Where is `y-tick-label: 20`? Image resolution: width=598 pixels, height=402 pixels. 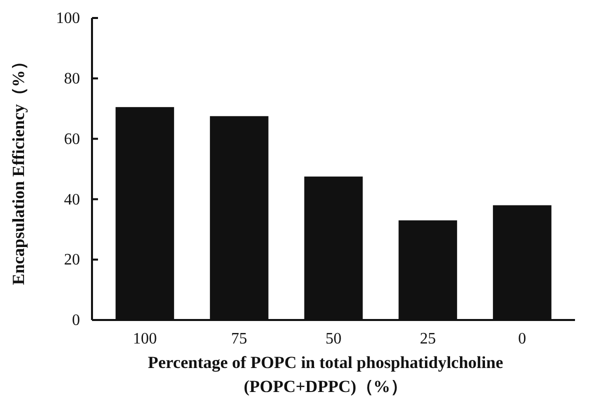 y-tick-label: 20 is located at coordinates (72, 260).